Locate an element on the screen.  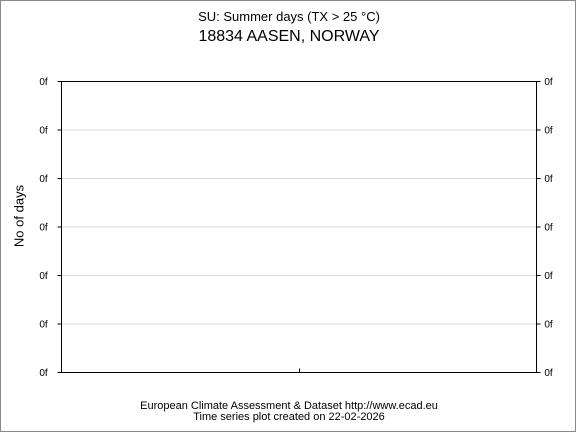
chart-title: SU: Summer days (TX > 25 °C) is located at coordinates (289, 16).